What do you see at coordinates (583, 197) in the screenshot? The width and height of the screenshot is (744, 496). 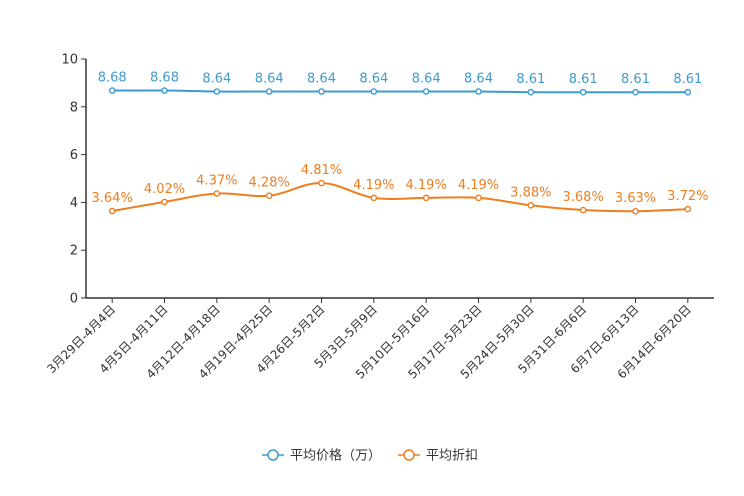 I see `series-1-data-label: 3.68%` at bounding box center [583, 197].